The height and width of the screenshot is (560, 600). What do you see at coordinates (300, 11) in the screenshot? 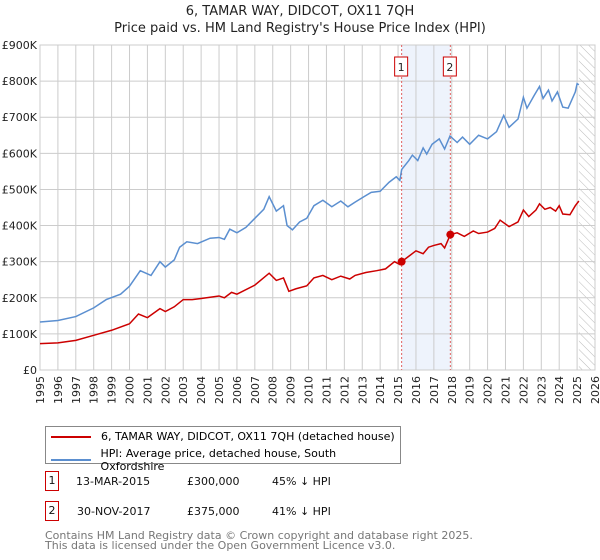
I see `chart-title: 6, TAMAR WAY, DIDCOT, OX11 7QH` at bounding box center [300, 11].